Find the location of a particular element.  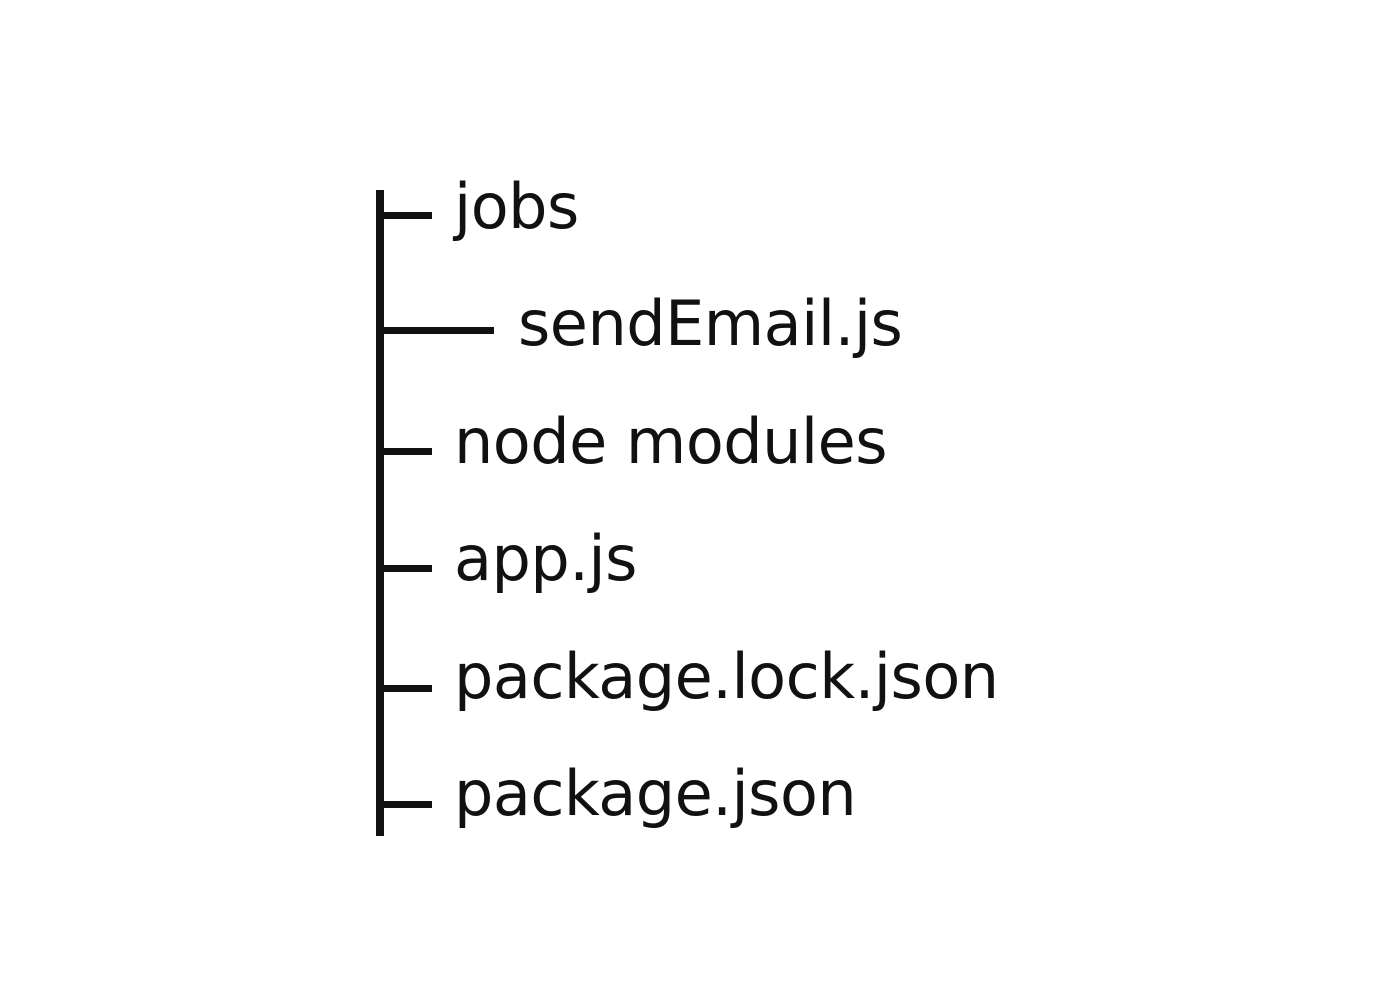

branch-line-package-json is located at coordinates (404, 804).